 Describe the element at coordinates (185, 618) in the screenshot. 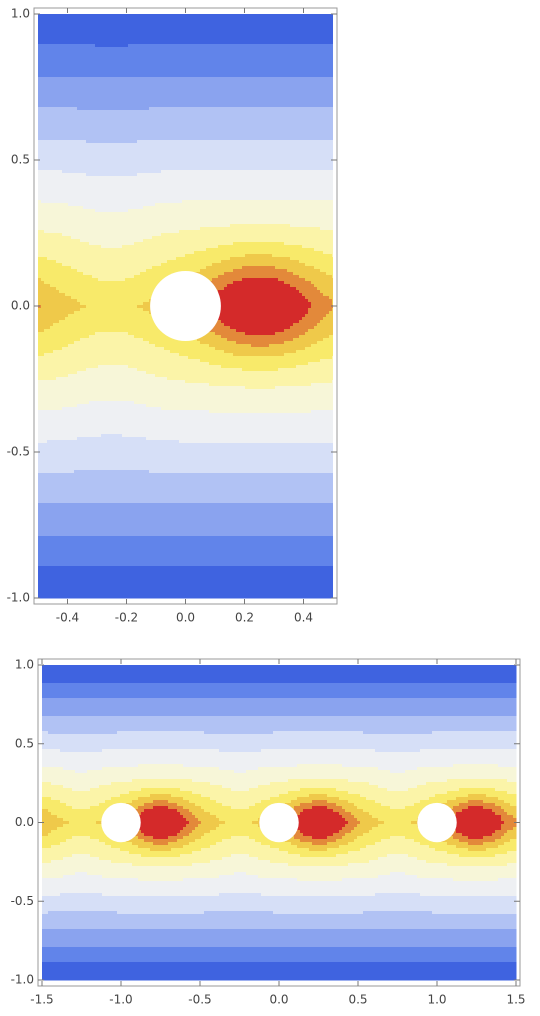

I see `x-tick-label: 0.0` at that location.